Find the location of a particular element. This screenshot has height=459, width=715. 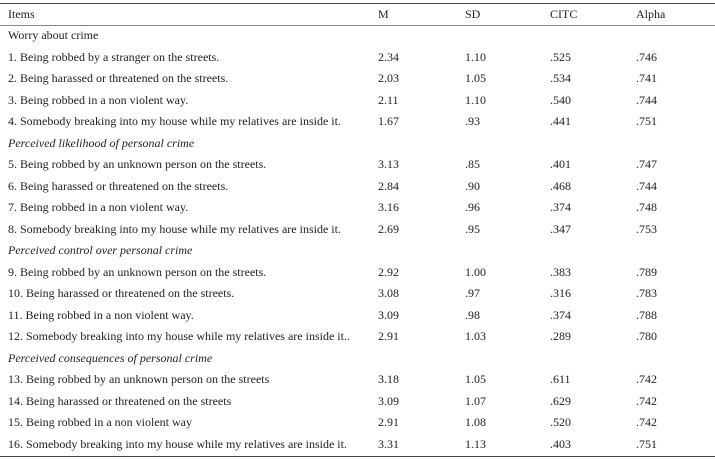

item-text: 7. Being robbed in a non violent way. is located at coordinates (98, 207).